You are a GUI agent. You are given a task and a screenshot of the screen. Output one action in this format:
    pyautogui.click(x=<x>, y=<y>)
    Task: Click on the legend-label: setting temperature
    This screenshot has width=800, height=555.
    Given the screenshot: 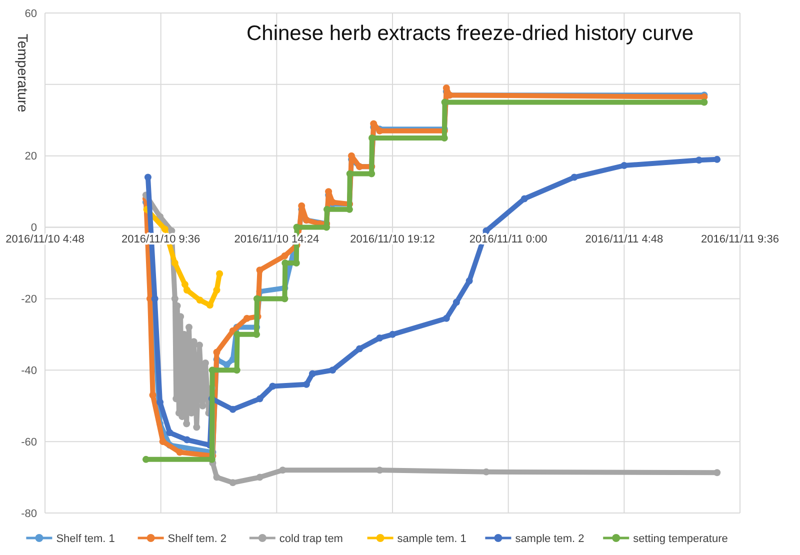 What is the action you would take?
    pyautogui.click(x=680, y=538)
    